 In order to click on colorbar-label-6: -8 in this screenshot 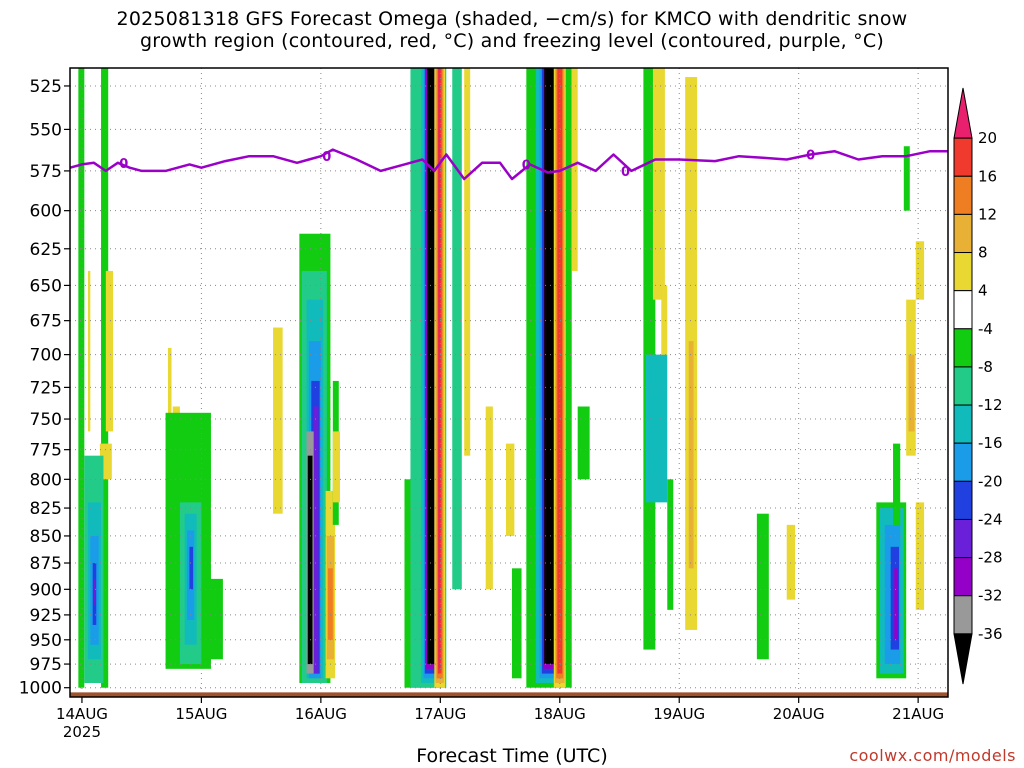, I will do `click(985, 367)`.